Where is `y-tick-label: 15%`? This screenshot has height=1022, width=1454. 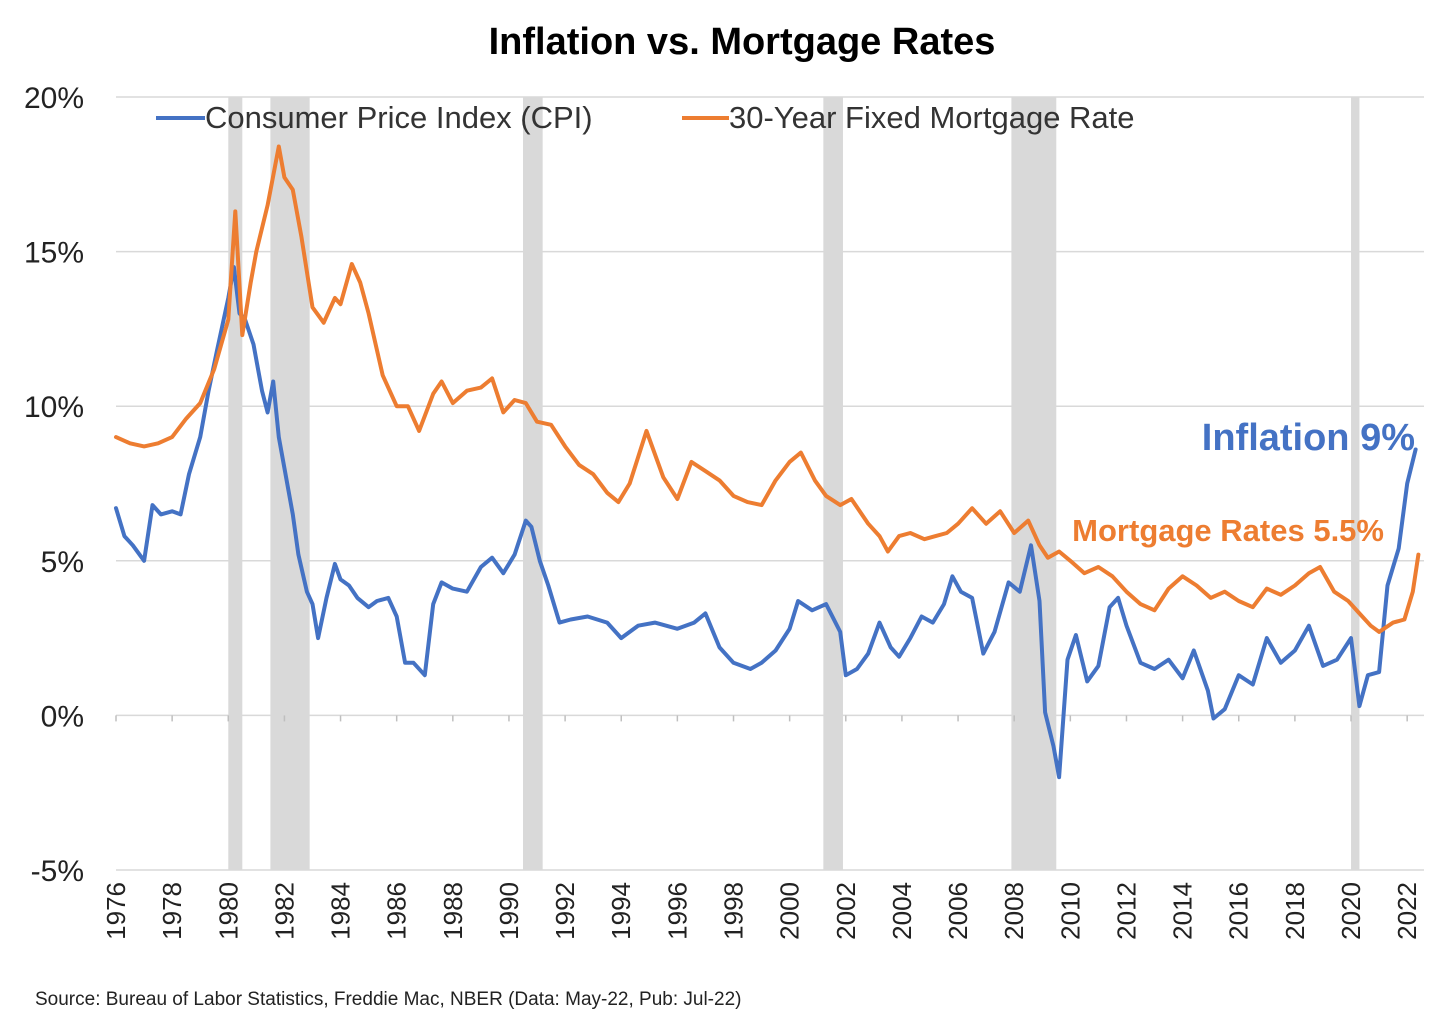
y-tick-label: 15% is located at coordinates (54, 253).